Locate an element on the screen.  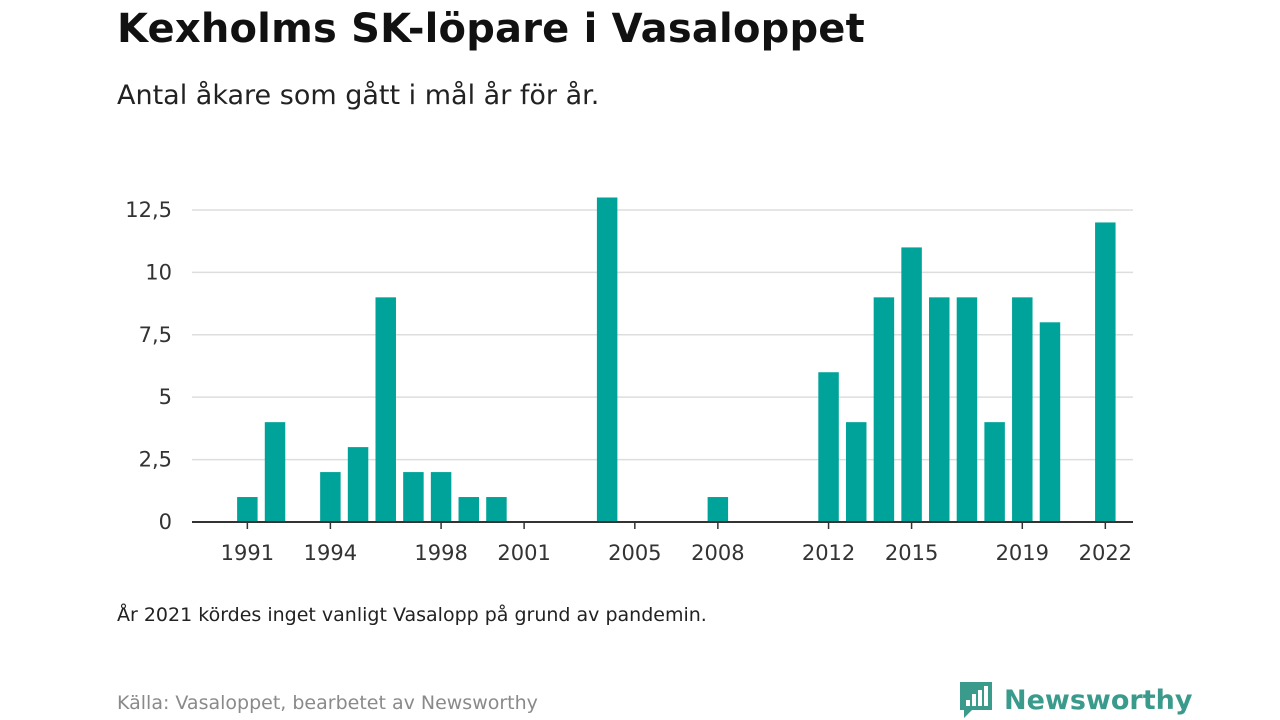
bar-1996 is located at coordinates (385, 409).